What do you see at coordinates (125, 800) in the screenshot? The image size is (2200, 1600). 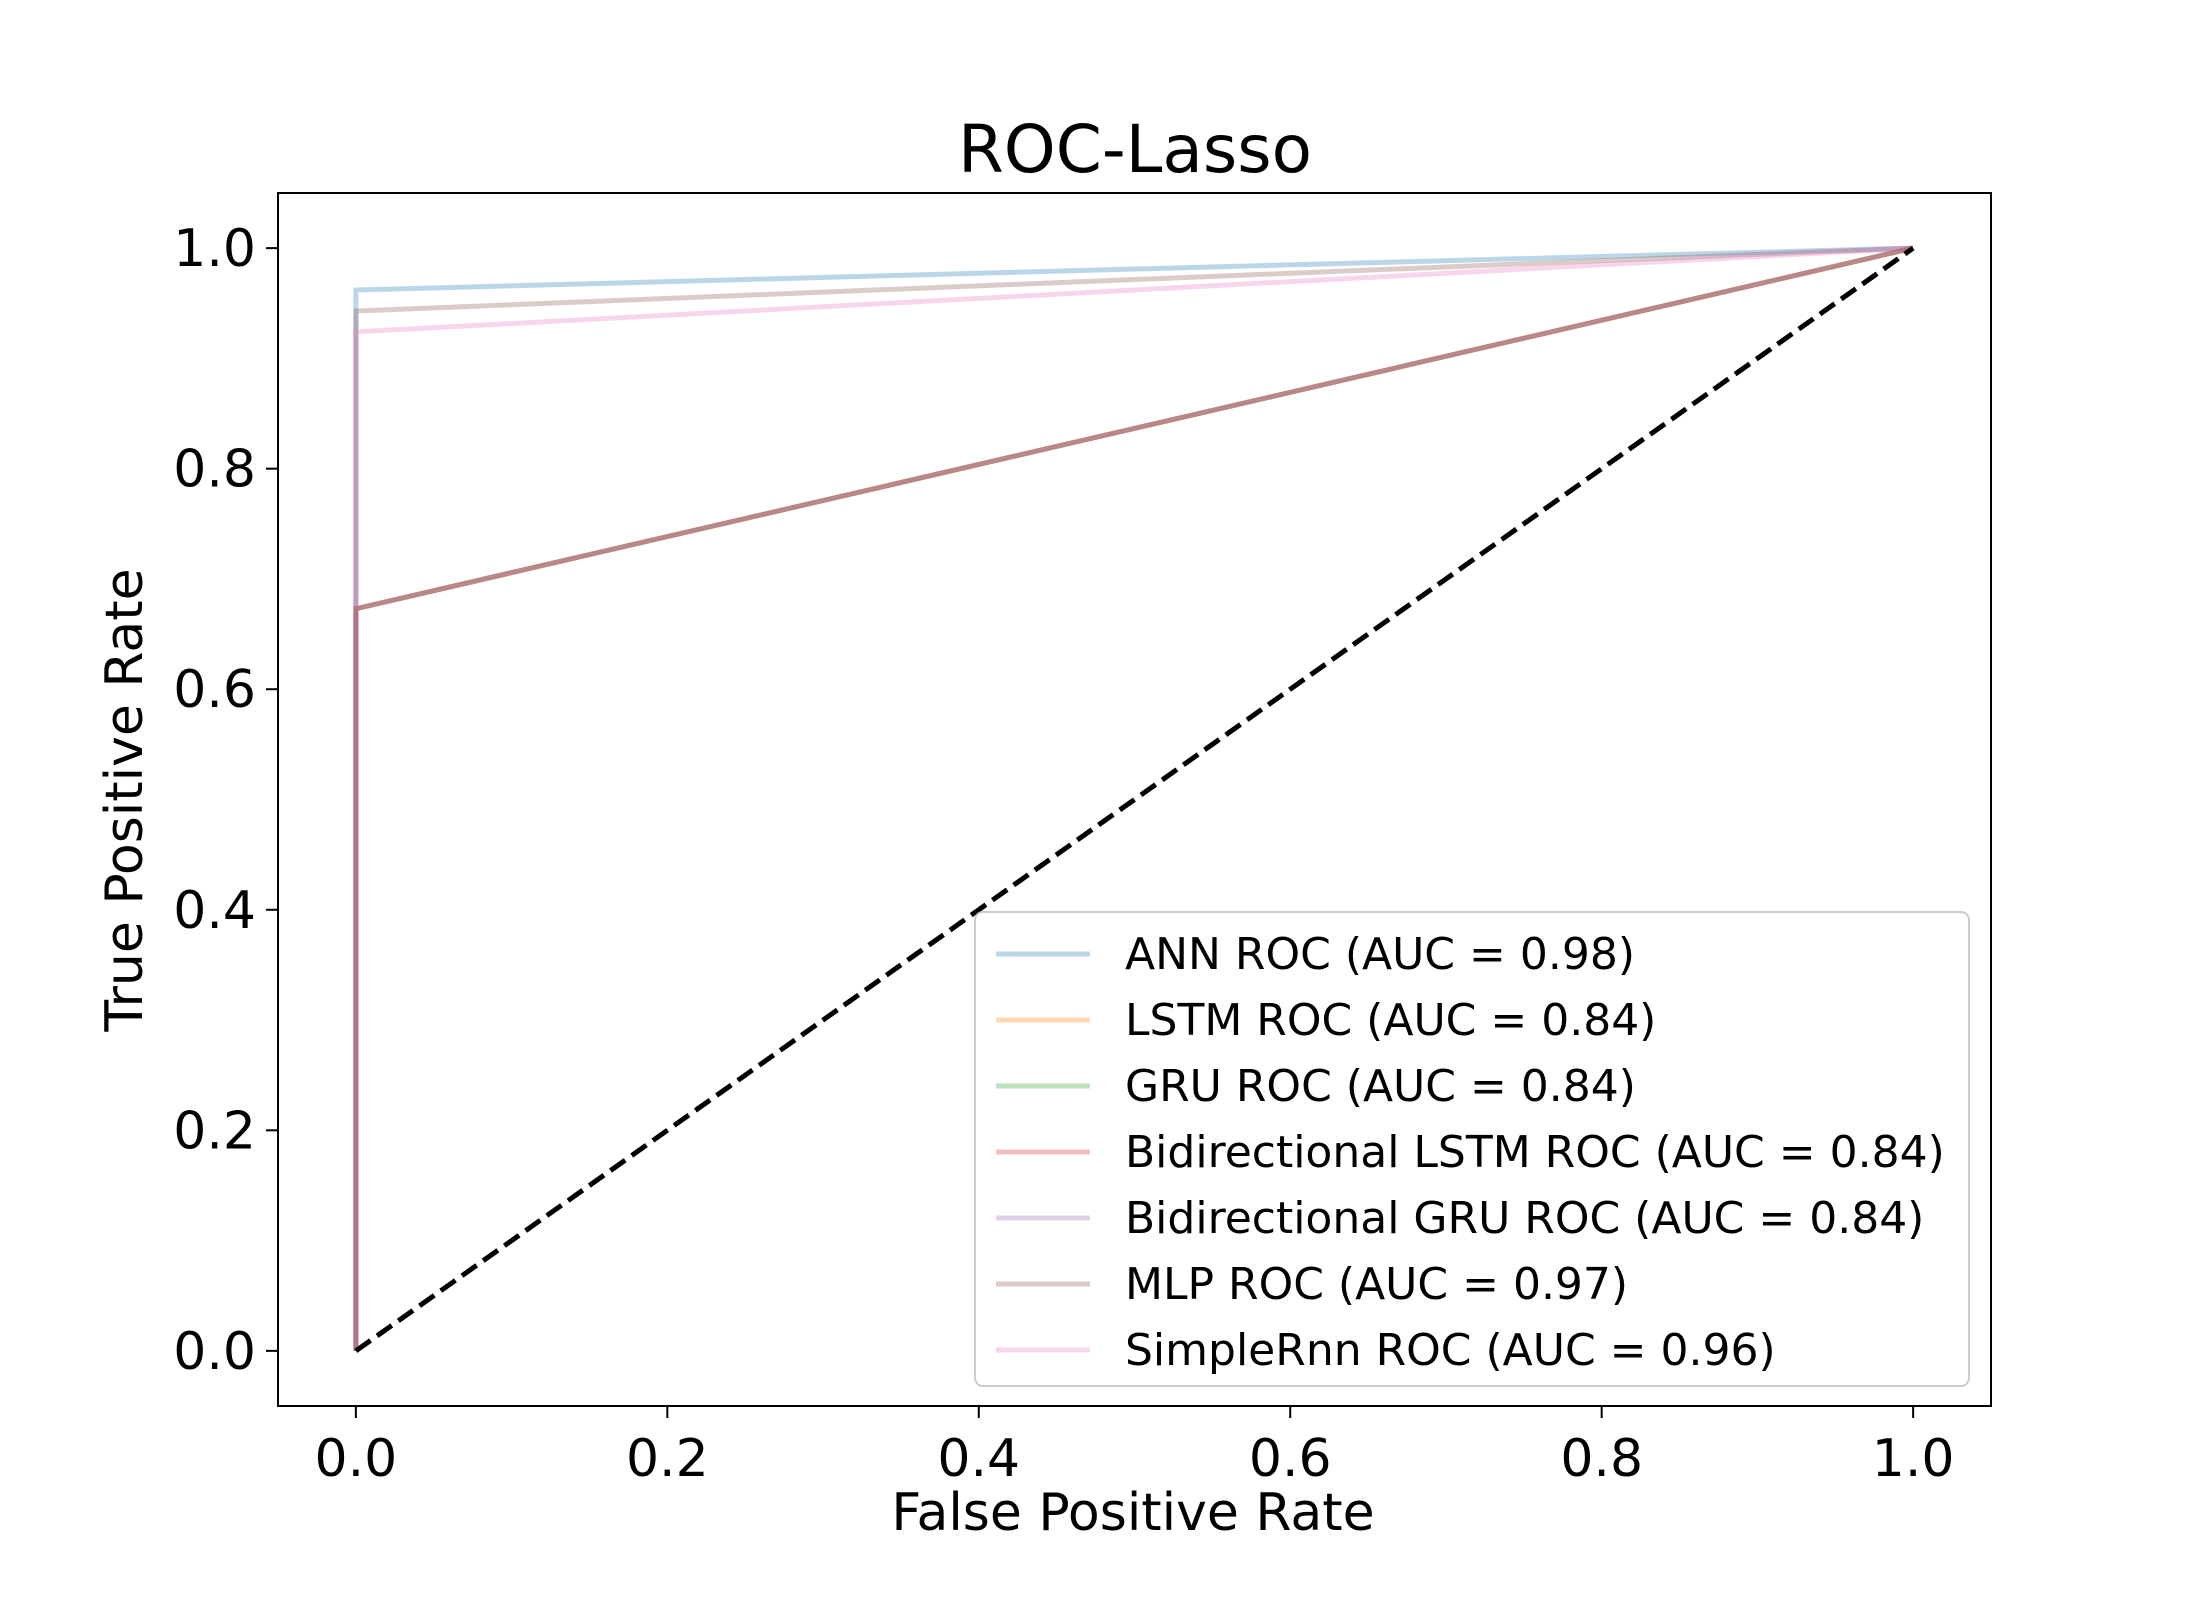 I see `y-axis-label: True Positive Rate` at bounding box center [125, 800].